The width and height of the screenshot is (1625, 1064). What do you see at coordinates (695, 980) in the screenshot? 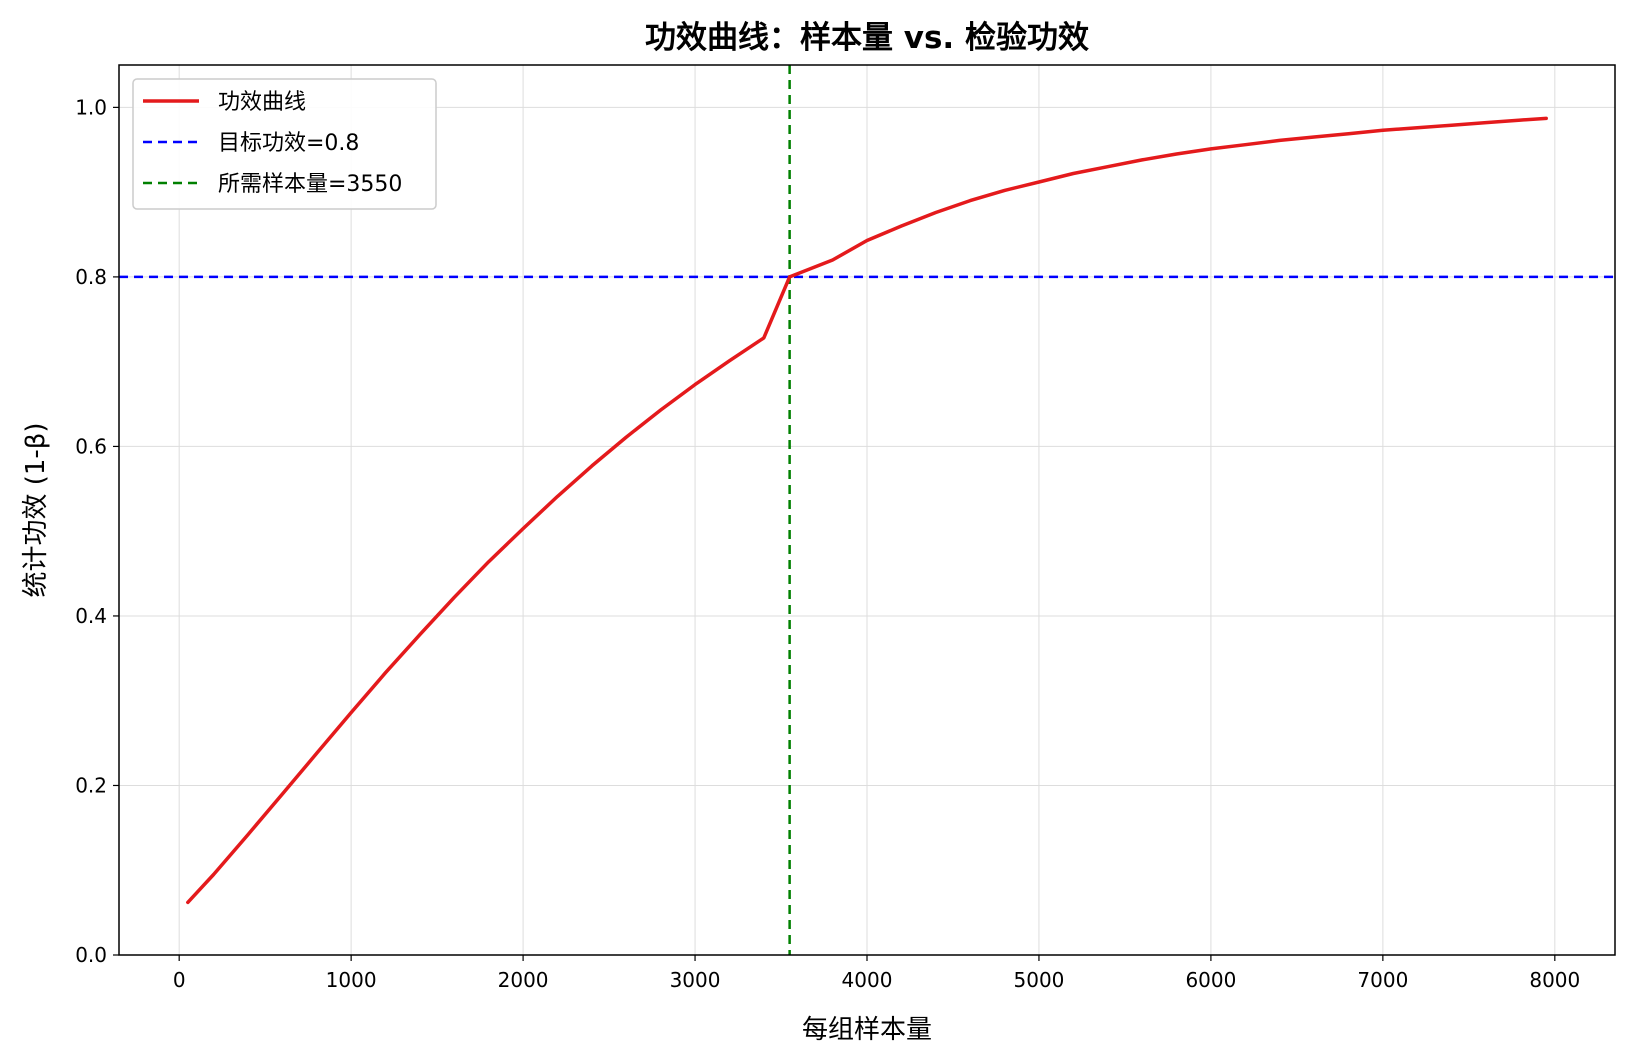
I see `x-tick-label: 3000` at bounding box center [695, 980].